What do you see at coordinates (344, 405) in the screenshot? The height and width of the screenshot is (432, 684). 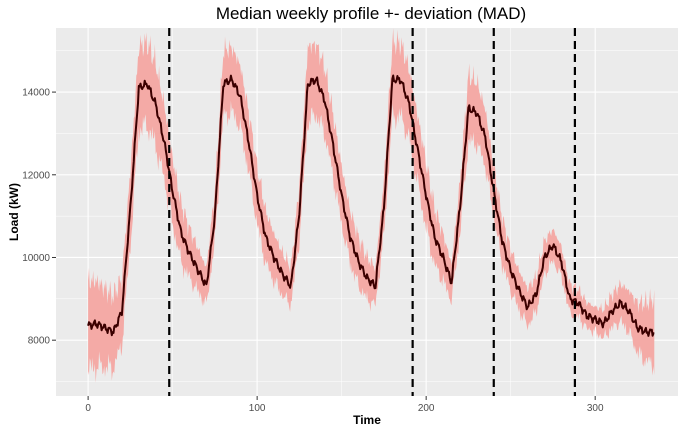 I see `x-axis: 0 100 200 300` at bounding box center [344, 405].